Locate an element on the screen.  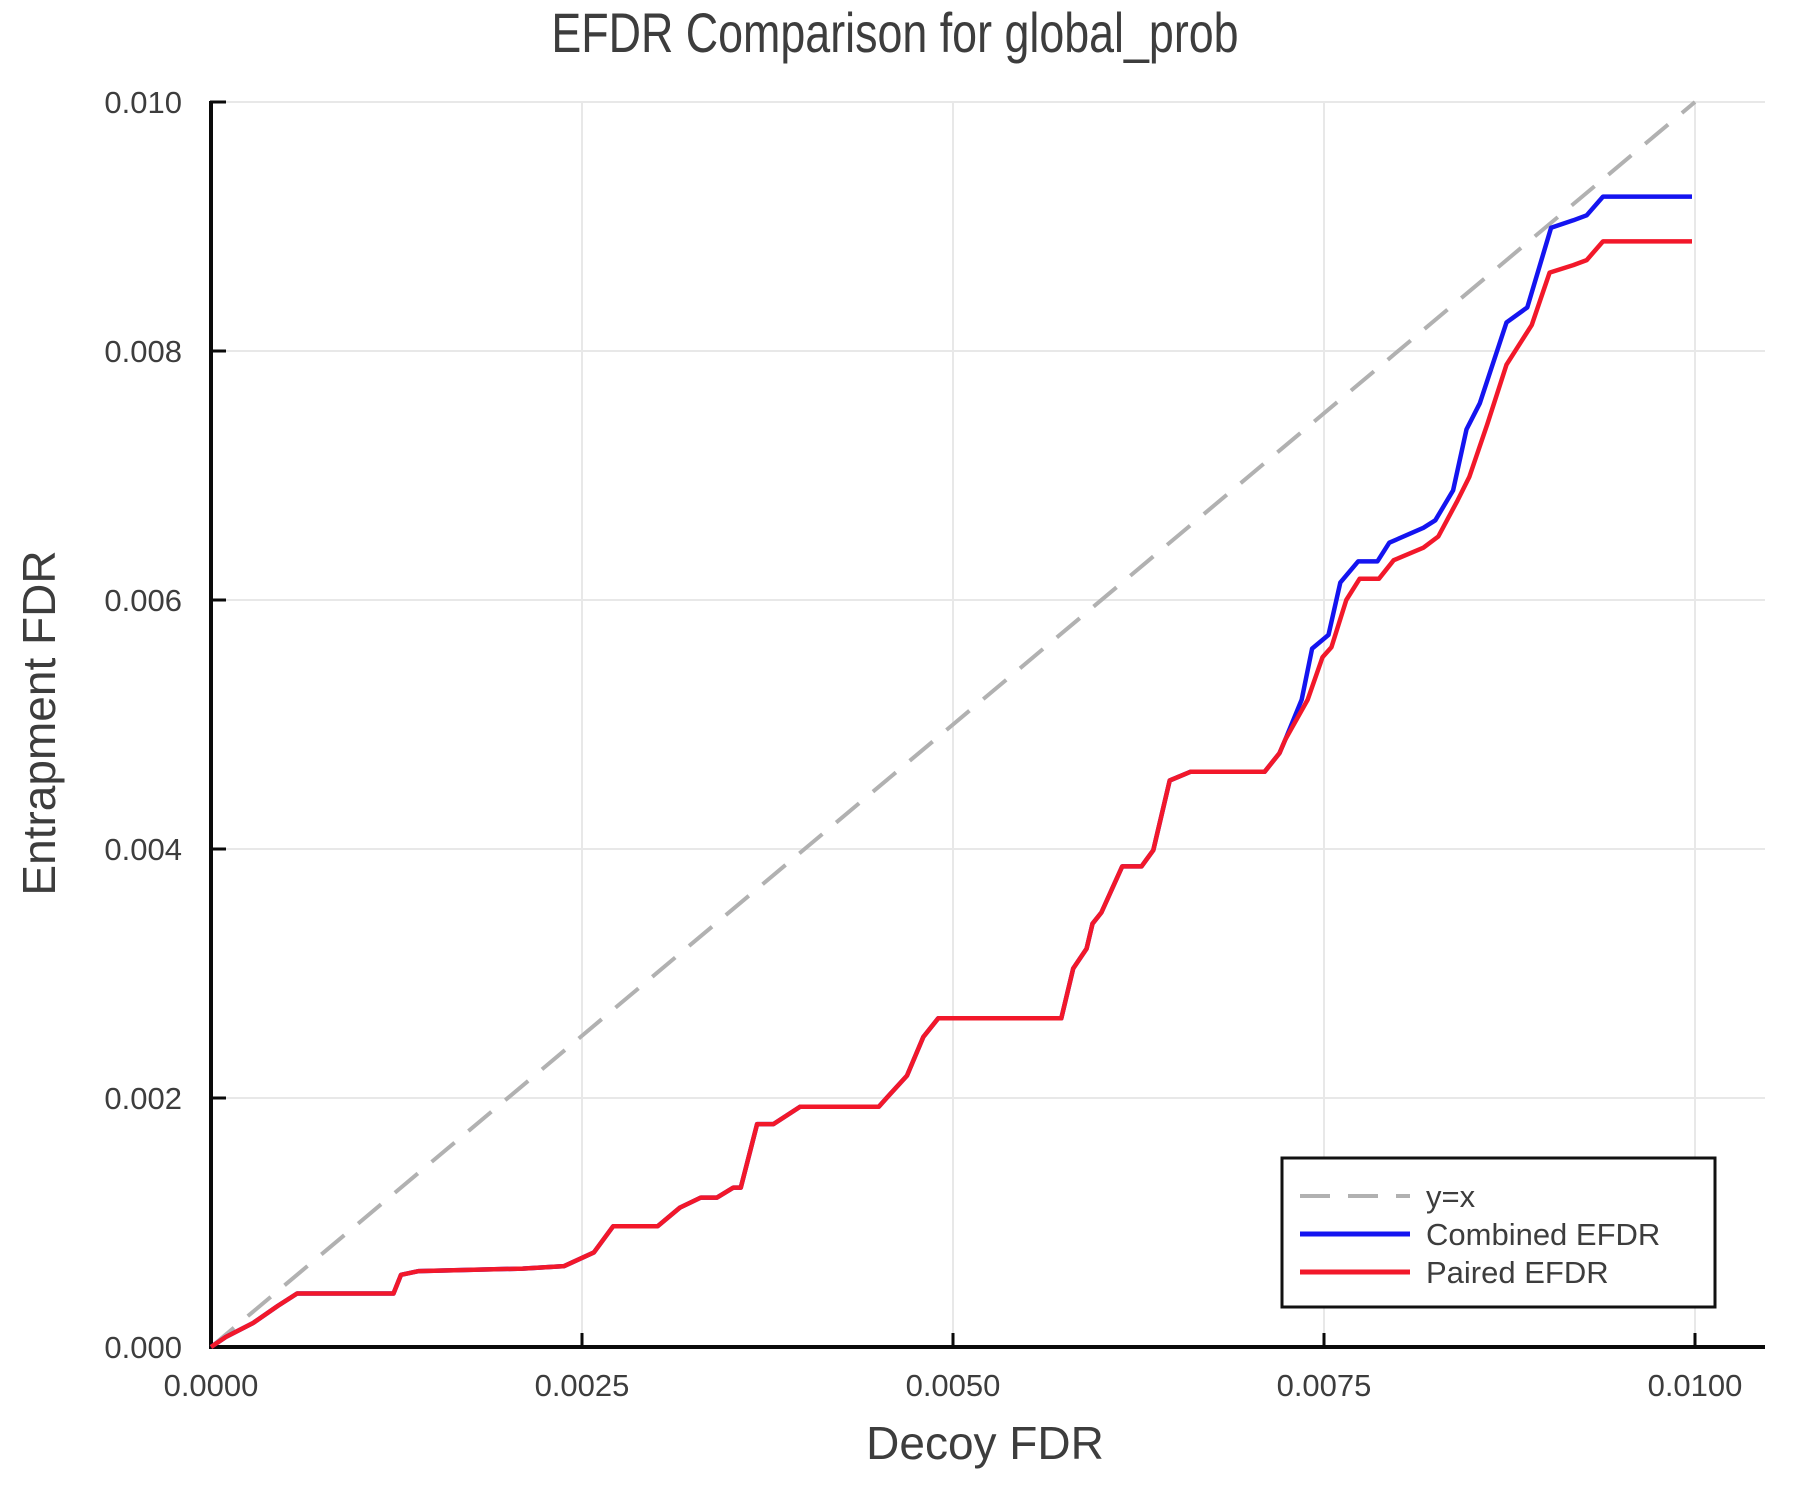
y-tick-label-0.004: 0.004 is located at coordinates (143, 849).